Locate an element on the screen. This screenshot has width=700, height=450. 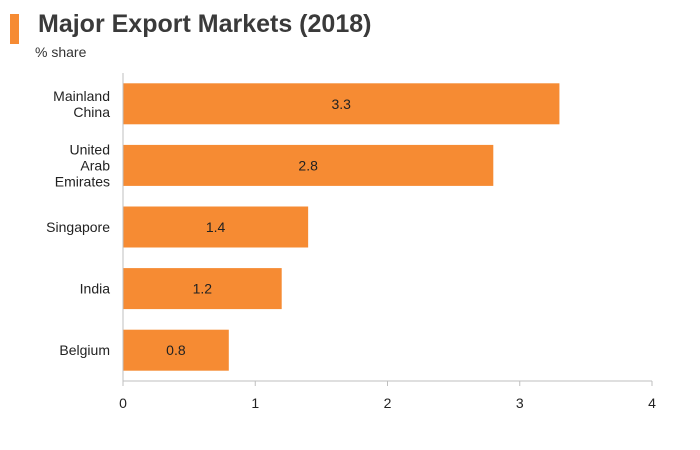
x-tick-label-1: 1 is located at coordinates (255, 403).